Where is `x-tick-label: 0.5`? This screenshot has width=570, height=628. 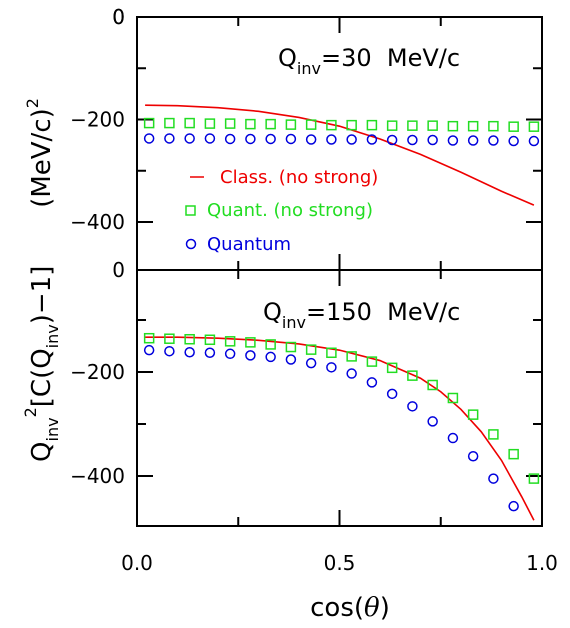
x-tick-label: 0.5 is located at coordinates (340, 563).